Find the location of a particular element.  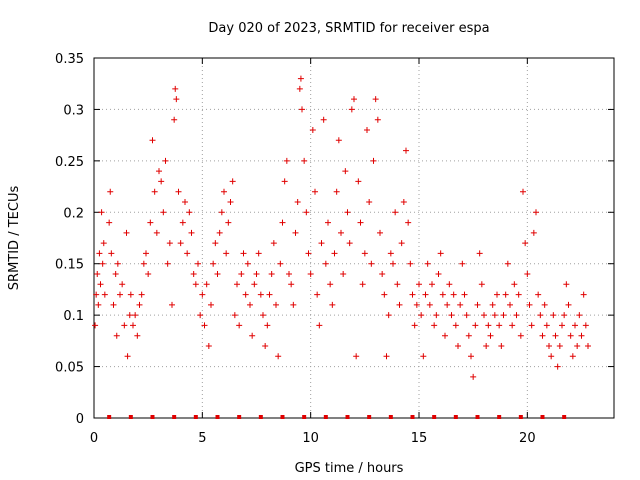

x-tick-label: 5 is located at coordinates (202, 438).